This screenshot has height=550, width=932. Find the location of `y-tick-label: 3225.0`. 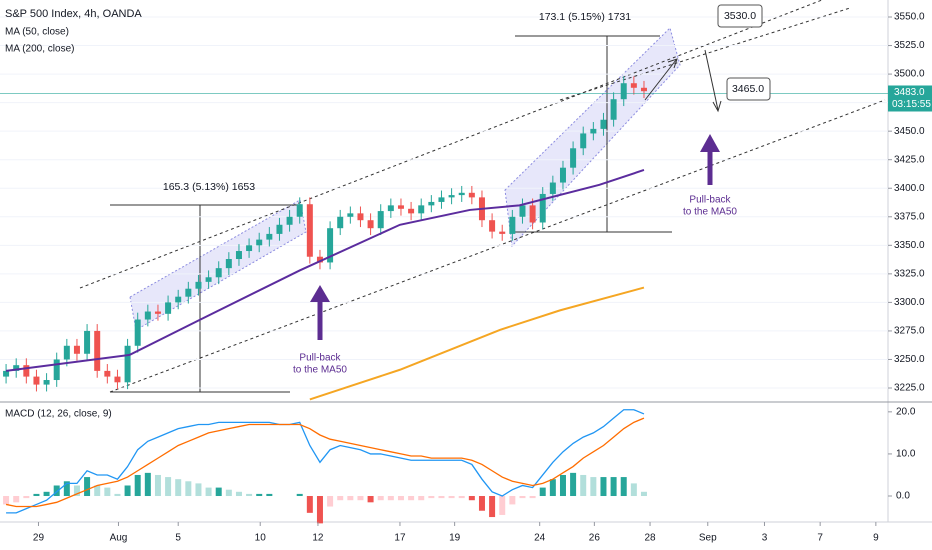

y-tick-label: 3225.0 is located at coordinates (909, 388).